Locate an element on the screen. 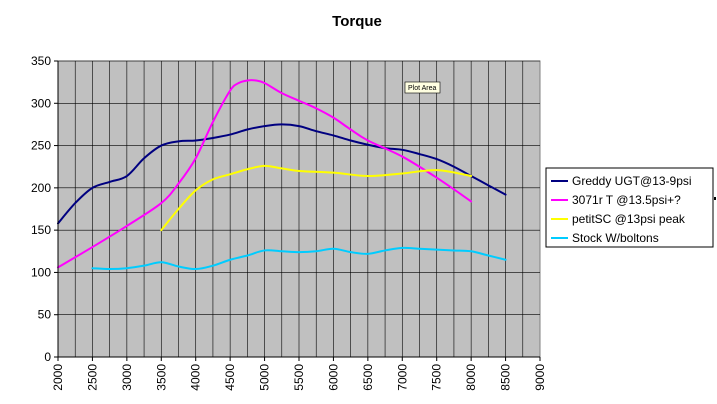 The height and width of the screenshot is (404, 717). tooltip-box is located at coordinates (422, 87).